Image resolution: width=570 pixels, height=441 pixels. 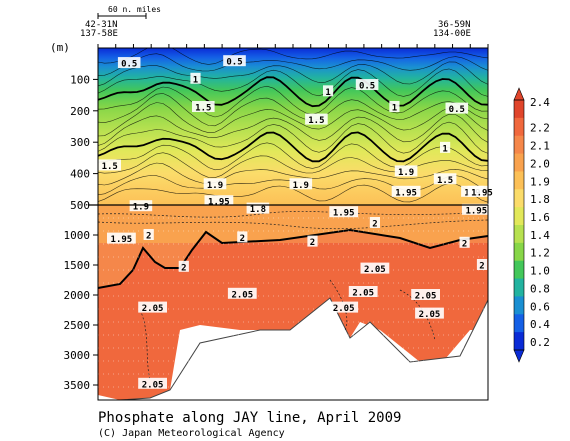 What do you see at coordinates (293, 258) in the screenshot?
I see `lower-contour-2.0` at bounding box center [293, 258].